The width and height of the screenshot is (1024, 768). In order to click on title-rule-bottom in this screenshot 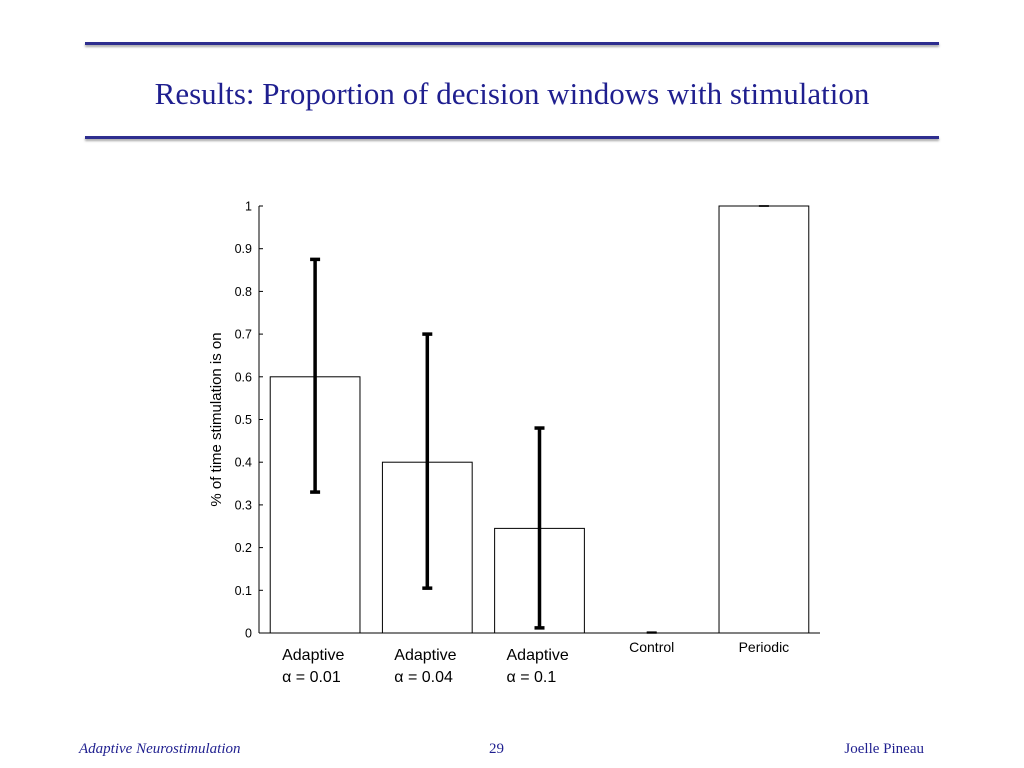, I will do `click(512, 137)`.